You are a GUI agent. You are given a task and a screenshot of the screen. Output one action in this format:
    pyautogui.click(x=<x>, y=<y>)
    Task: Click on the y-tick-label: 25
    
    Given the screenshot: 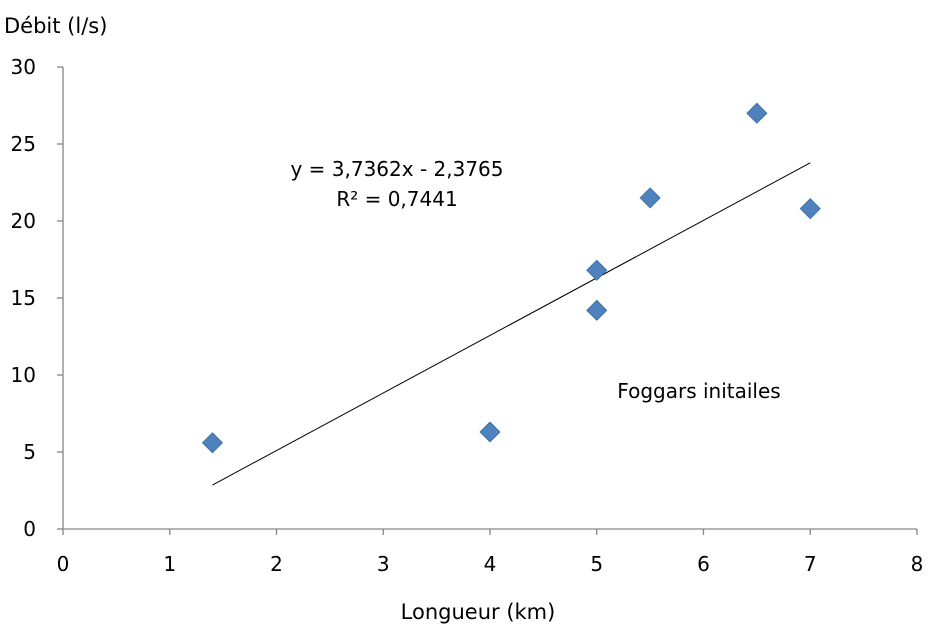 What is the action you would take?
    pyautogui.click(x=23, y=144)
    